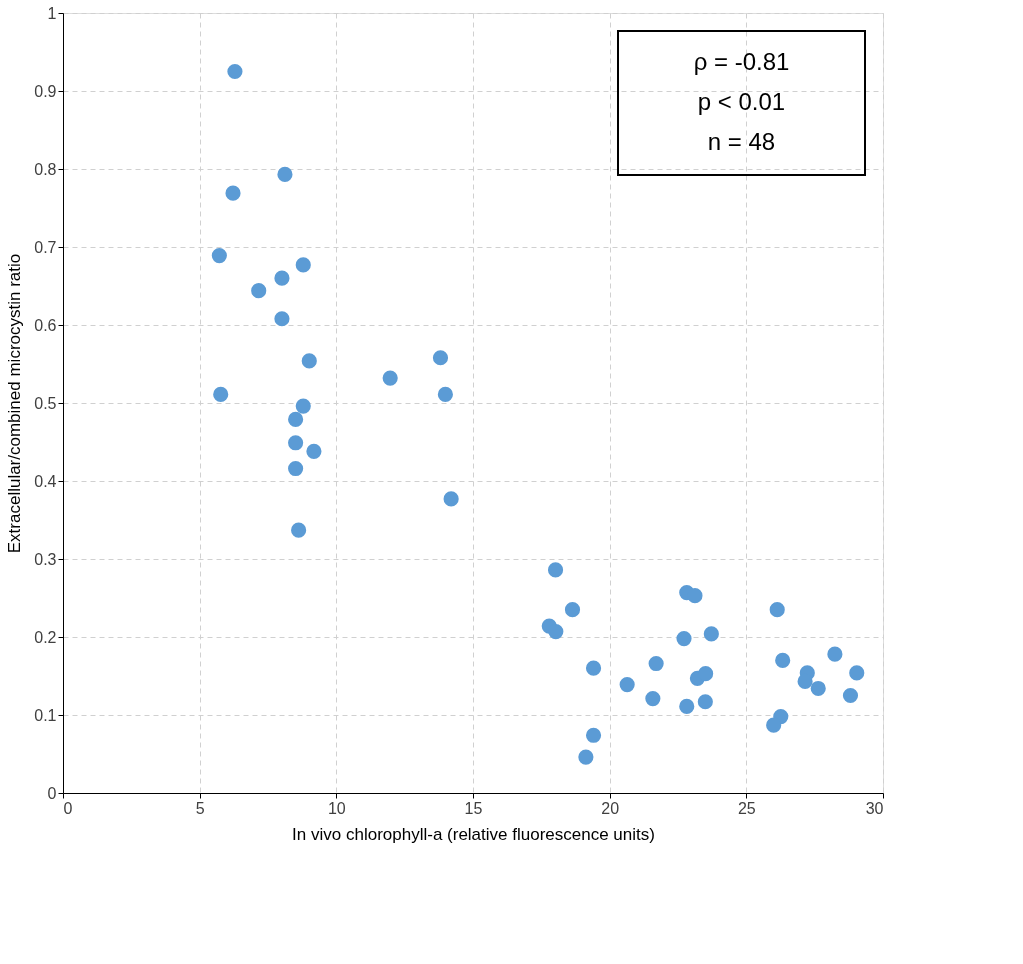 The height and width of the screenshot is (964, 1023). I want to click on x-tick-label: 30, so click(874, 808).